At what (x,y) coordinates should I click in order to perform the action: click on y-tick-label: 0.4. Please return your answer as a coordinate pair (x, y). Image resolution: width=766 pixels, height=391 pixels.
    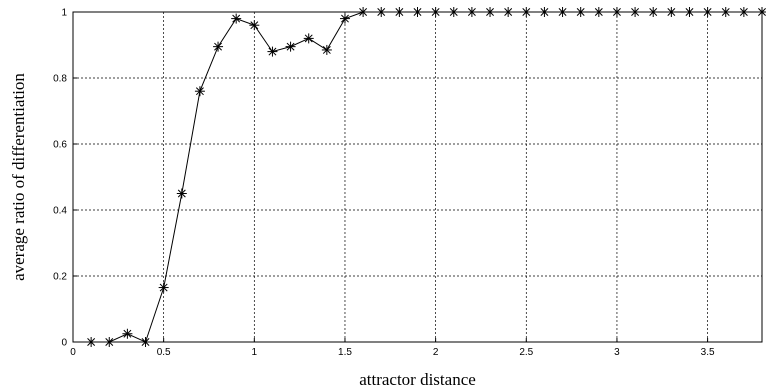
    Looking at the image, I should click on (60, 211).